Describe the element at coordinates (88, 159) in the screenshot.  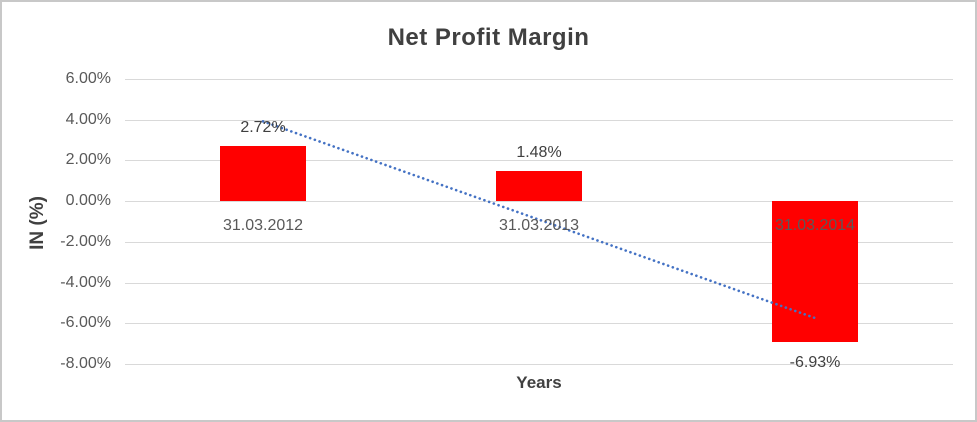
I see `y-tick-label: 2.00%` at that location.